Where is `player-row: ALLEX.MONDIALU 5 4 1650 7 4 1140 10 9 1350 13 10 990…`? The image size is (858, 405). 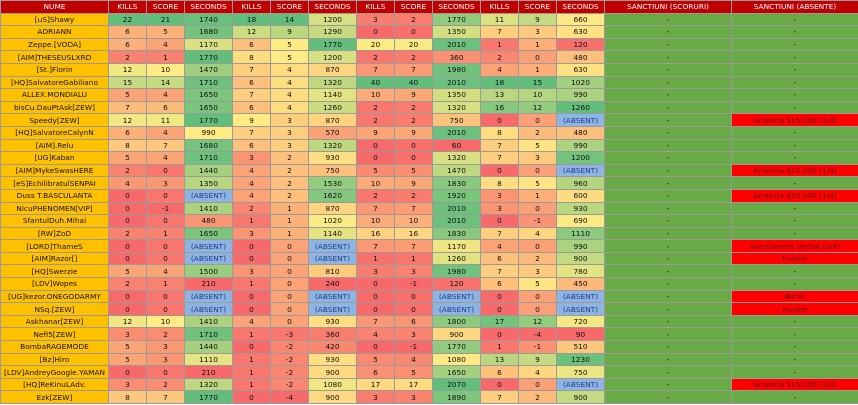 player-row: ALLEX.MONDIALU 5 4 1650 7 4 1140 10 9 1350 13 10 990… is located at coordinates (429, 95).